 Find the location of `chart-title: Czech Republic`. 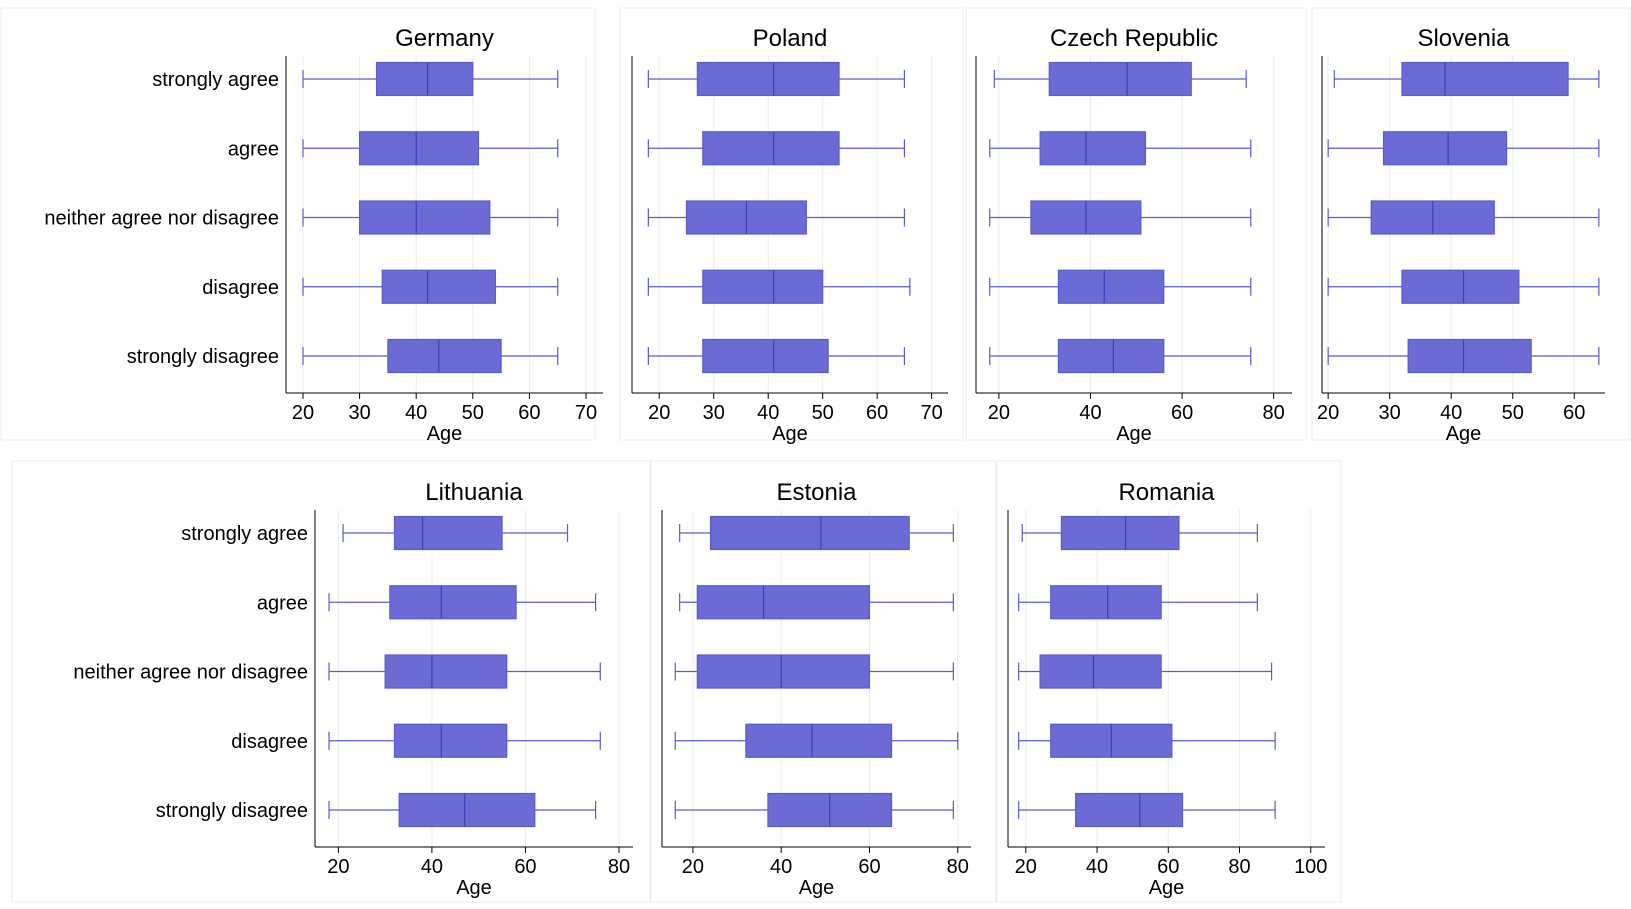

chart-title: Czech Republic is located at coordinates (1134, 38).